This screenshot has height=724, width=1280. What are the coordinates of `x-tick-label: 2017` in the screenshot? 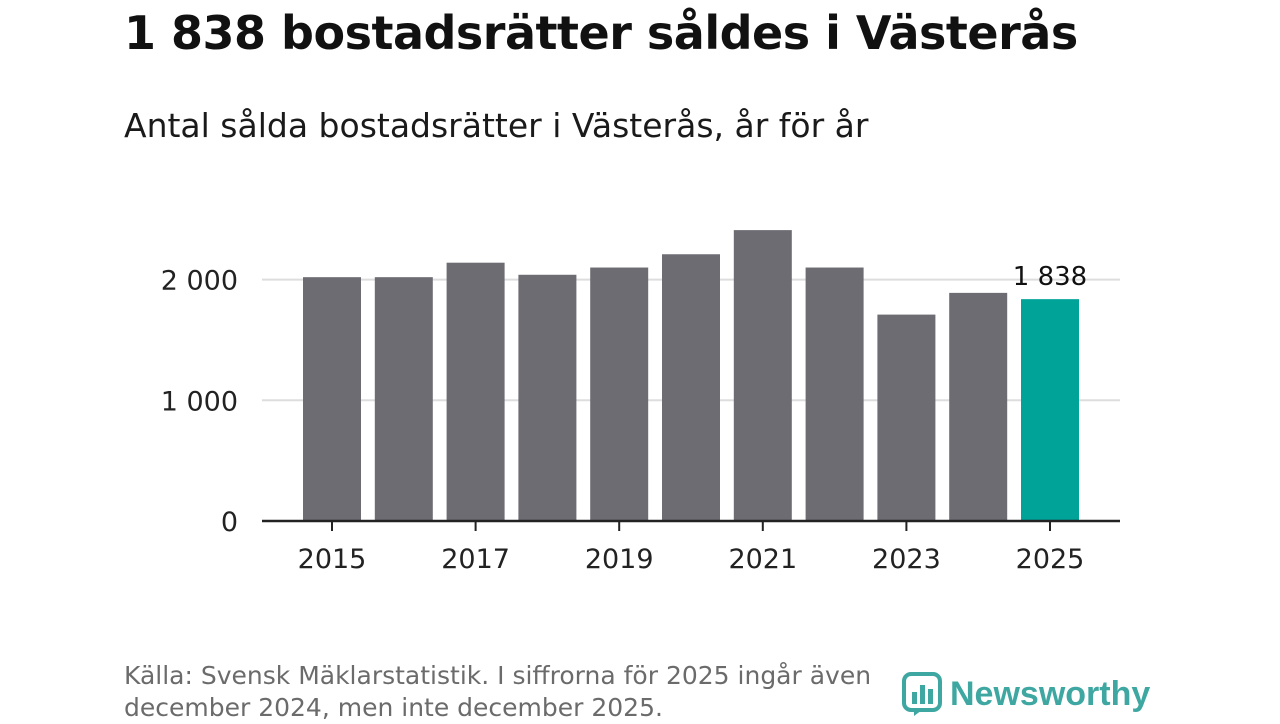 It's located at (475, 559).